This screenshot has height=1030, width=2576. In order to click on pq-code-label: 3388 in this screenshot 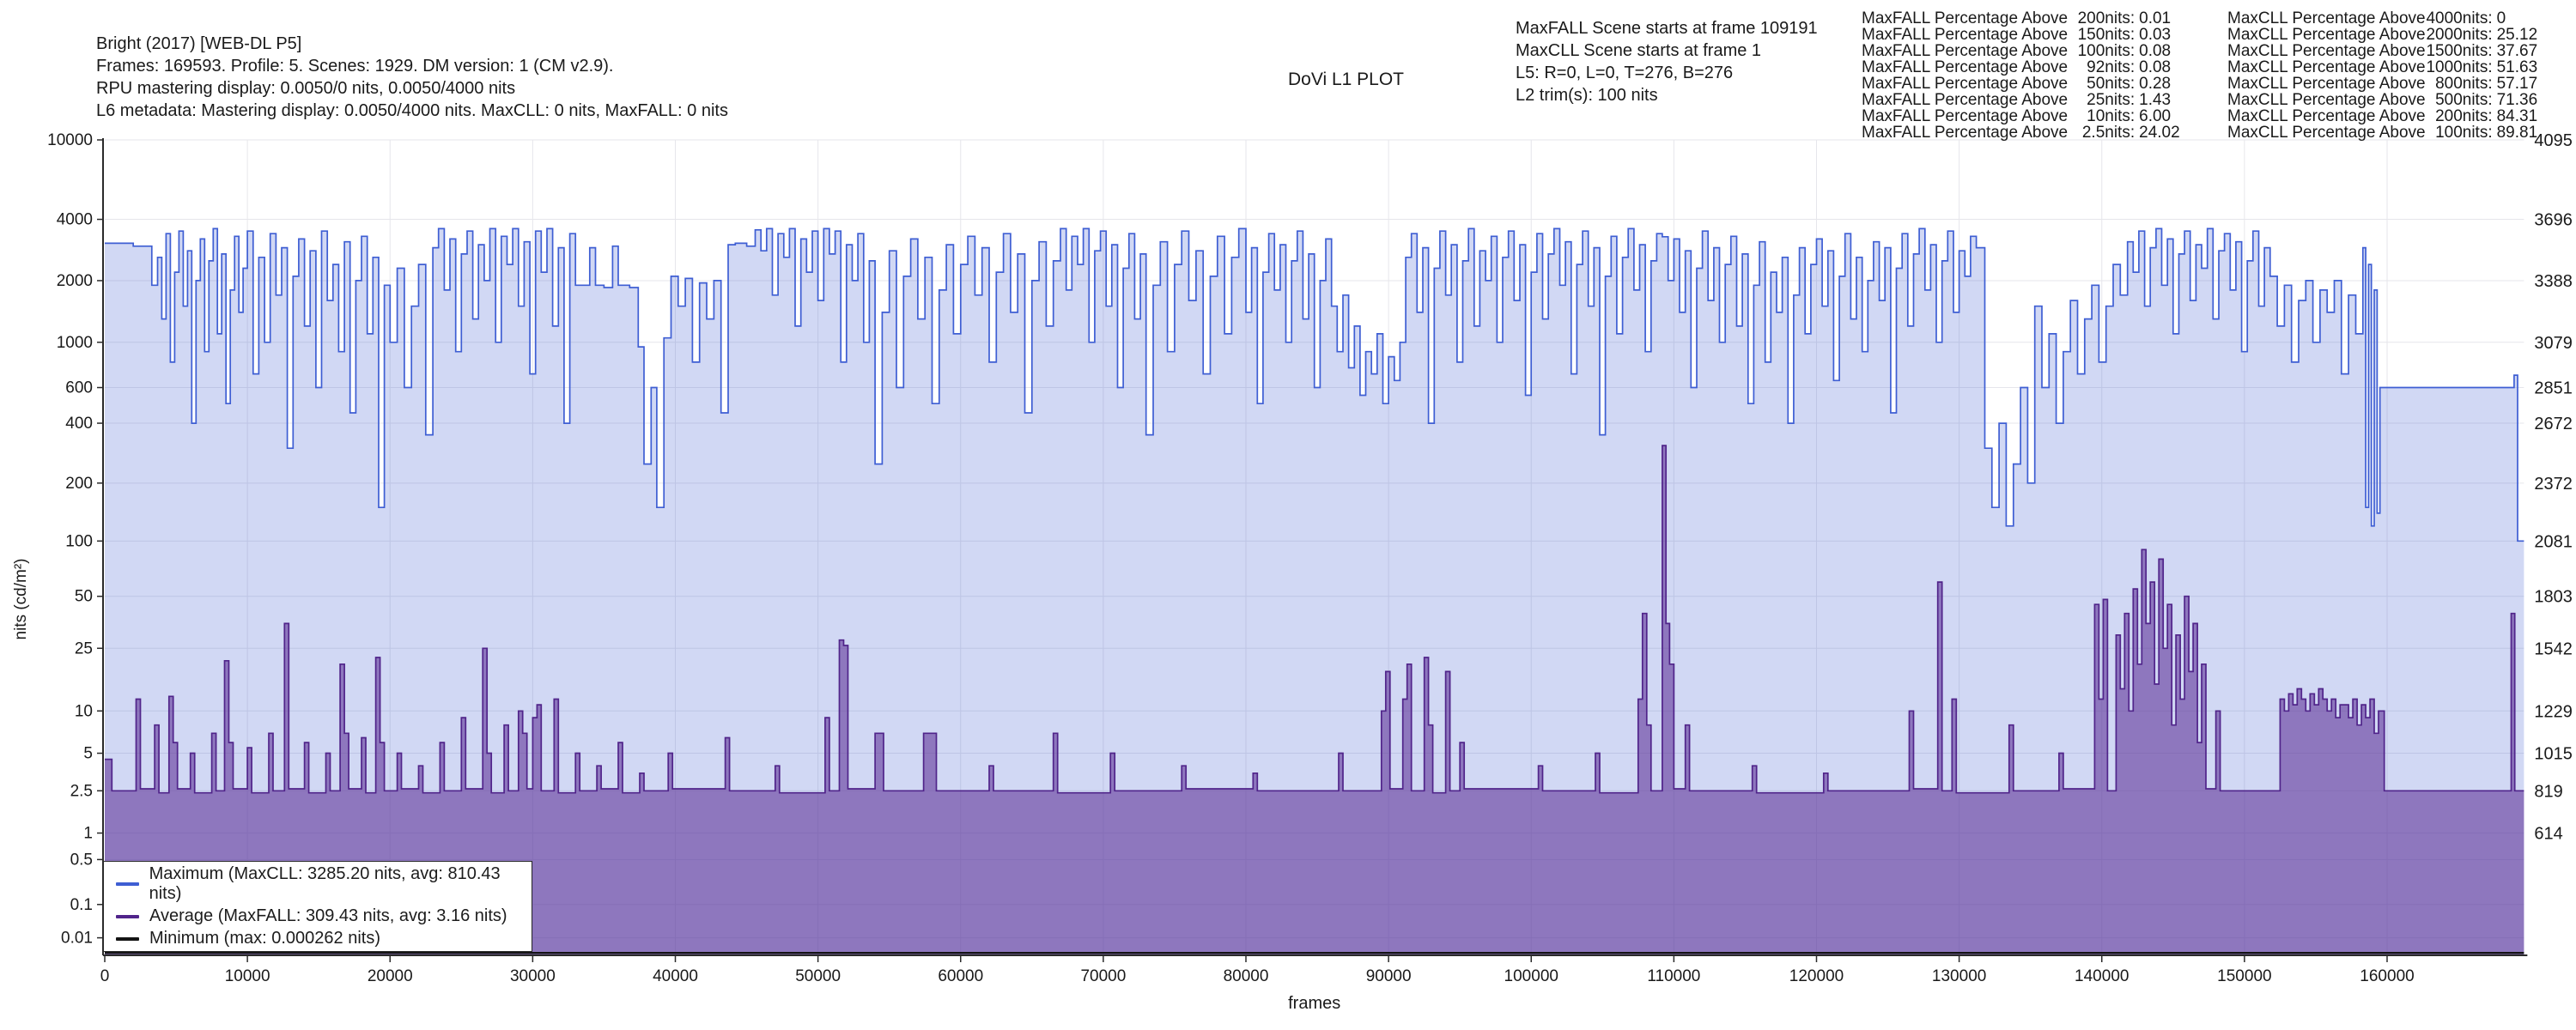, I will do `click(2553, 281)`.